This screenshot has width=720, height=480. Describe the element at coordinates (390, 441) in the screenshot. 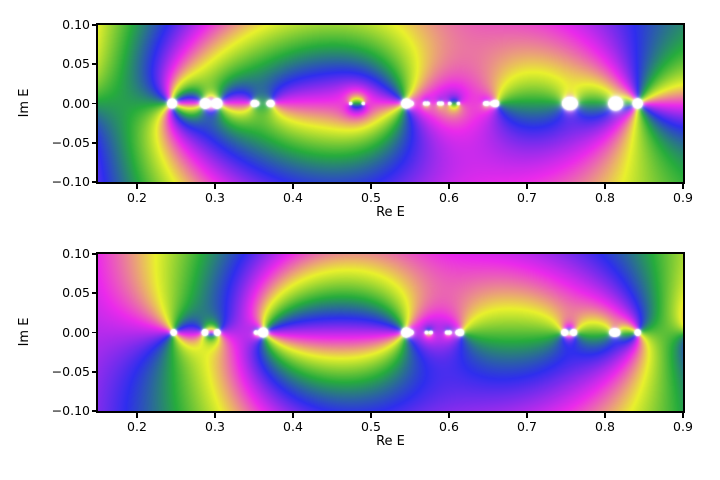

I see `x-axis-label-bottom: Re E` at that location.